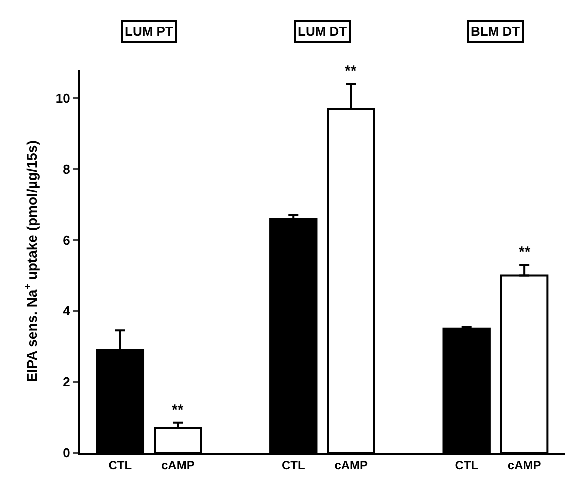  I want to click on y-tick-label: 4, so click(67, 311).